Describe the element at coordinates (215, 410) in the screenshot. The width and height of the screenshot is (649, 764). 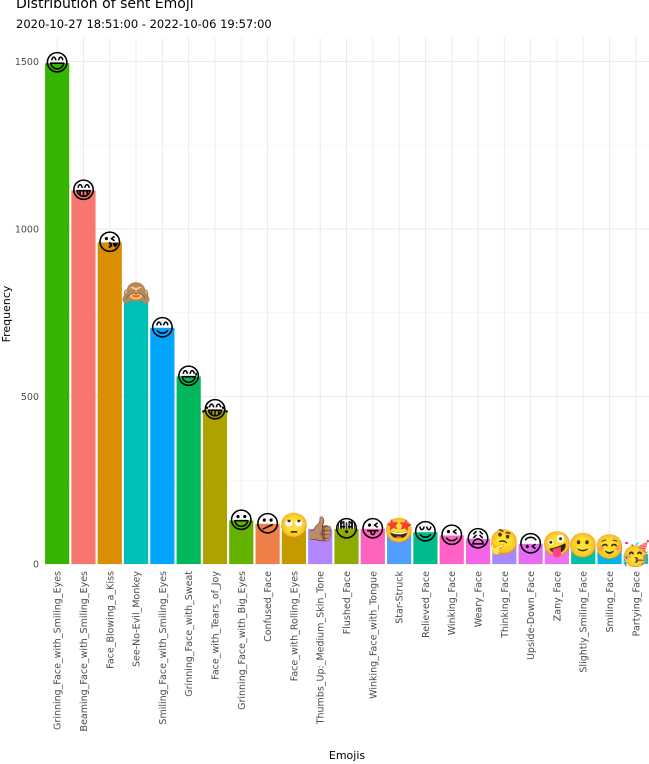
I see `bar-emoji: 😂` at that location.